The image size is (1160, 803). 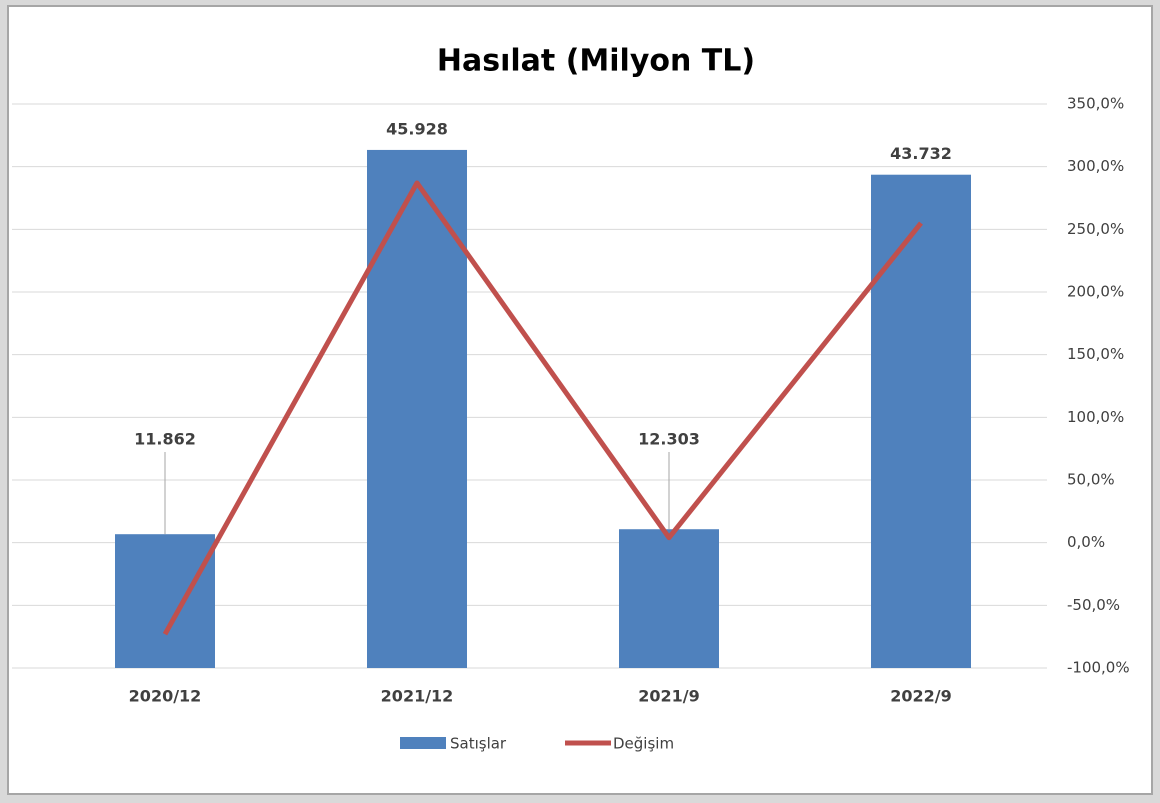 I want to click on x-tick-label: 2020/12, so click(x=165, y=696).